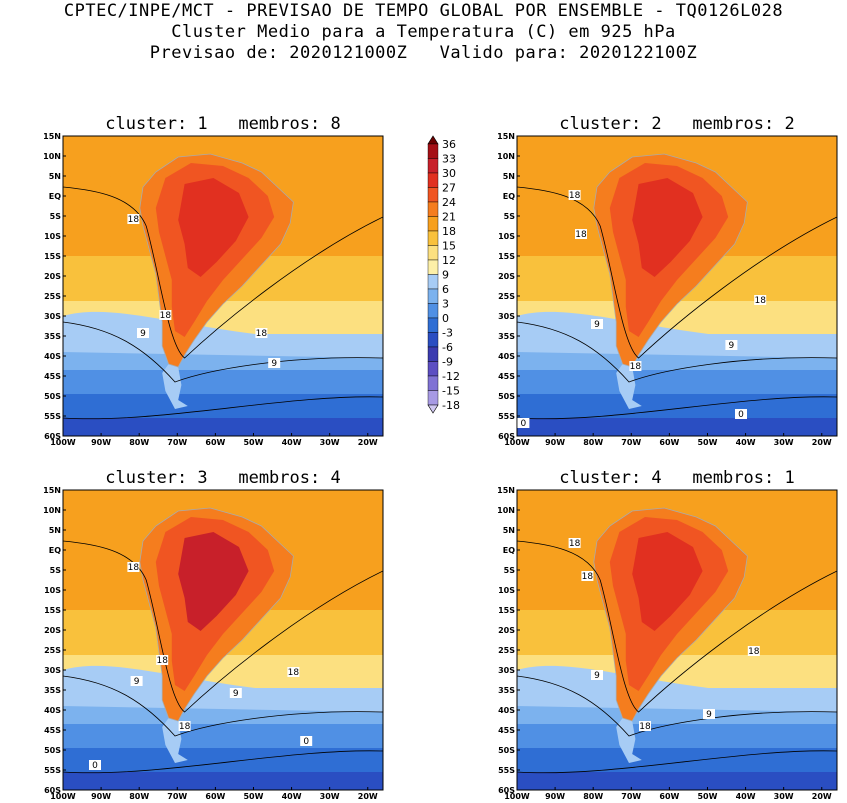  Describe the element at coordinates (449, 159) in the screenshot. I see `colorbar-level-label: 33` at that location.